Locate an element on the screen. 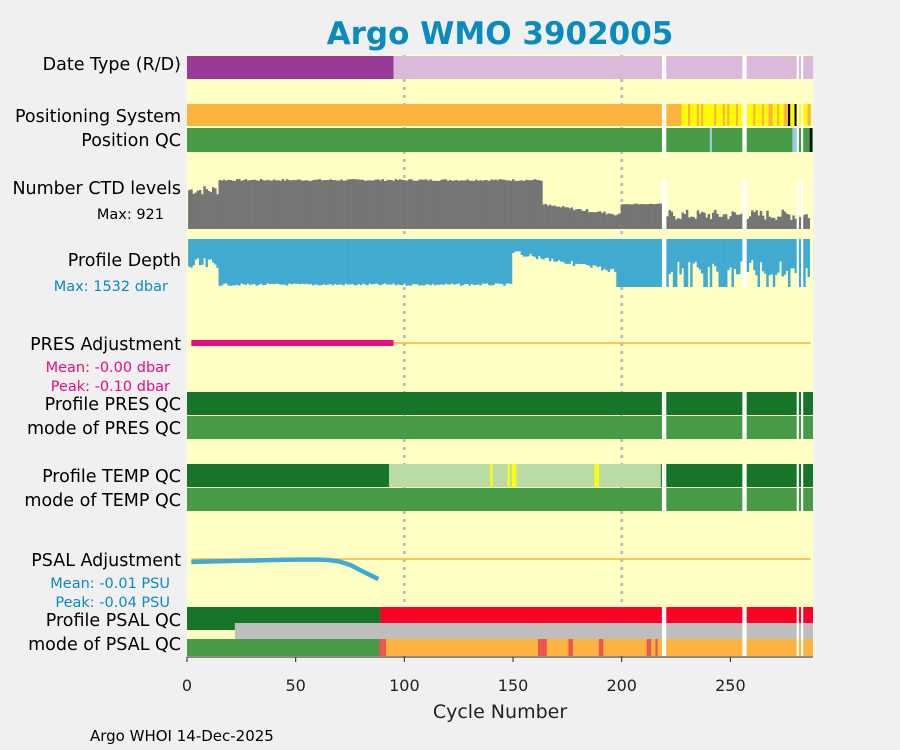 The height and width of the screenshot is (750, 900). label-position-qc: Position QC is located at coordinates (131, 141).